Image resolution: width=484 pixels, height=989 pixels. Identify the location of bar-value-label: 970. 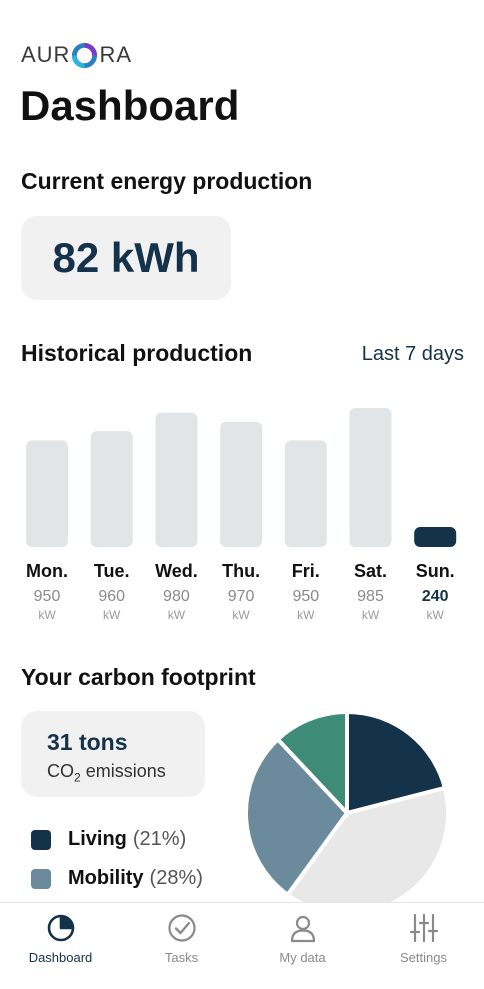
(241, 596).